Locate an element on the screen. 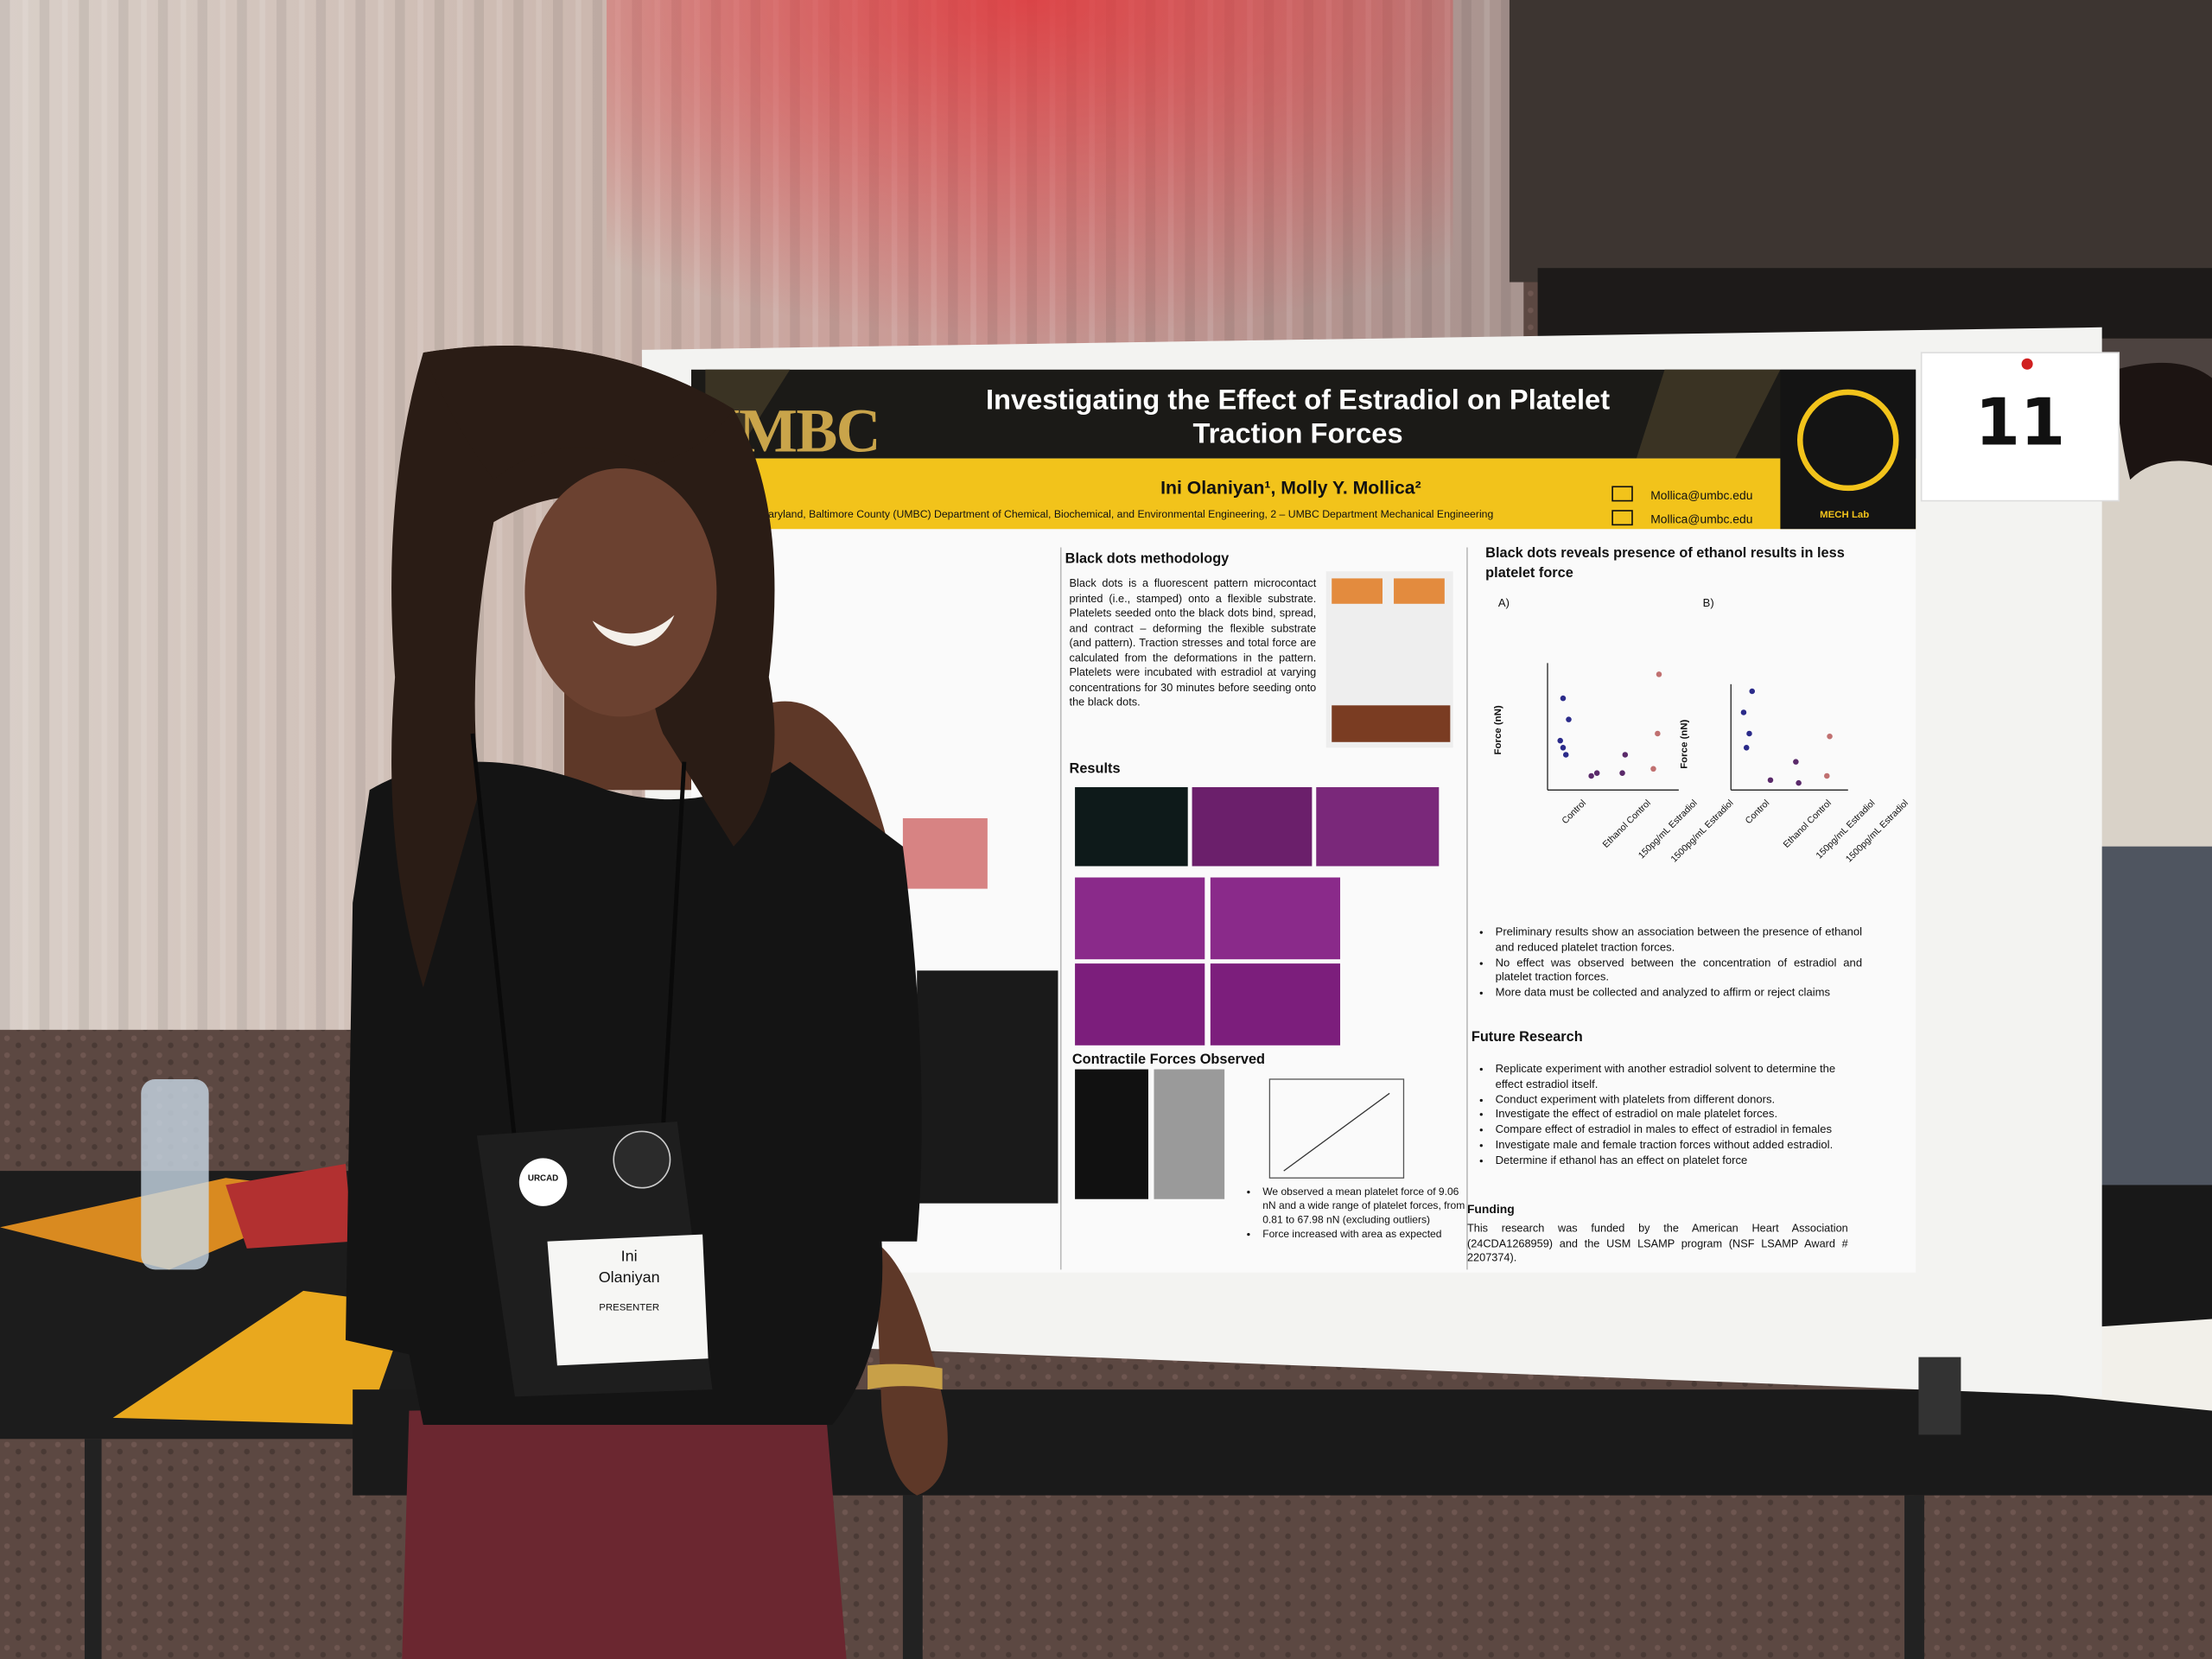  board-number: 11 is located at coordinates (2020, 422).